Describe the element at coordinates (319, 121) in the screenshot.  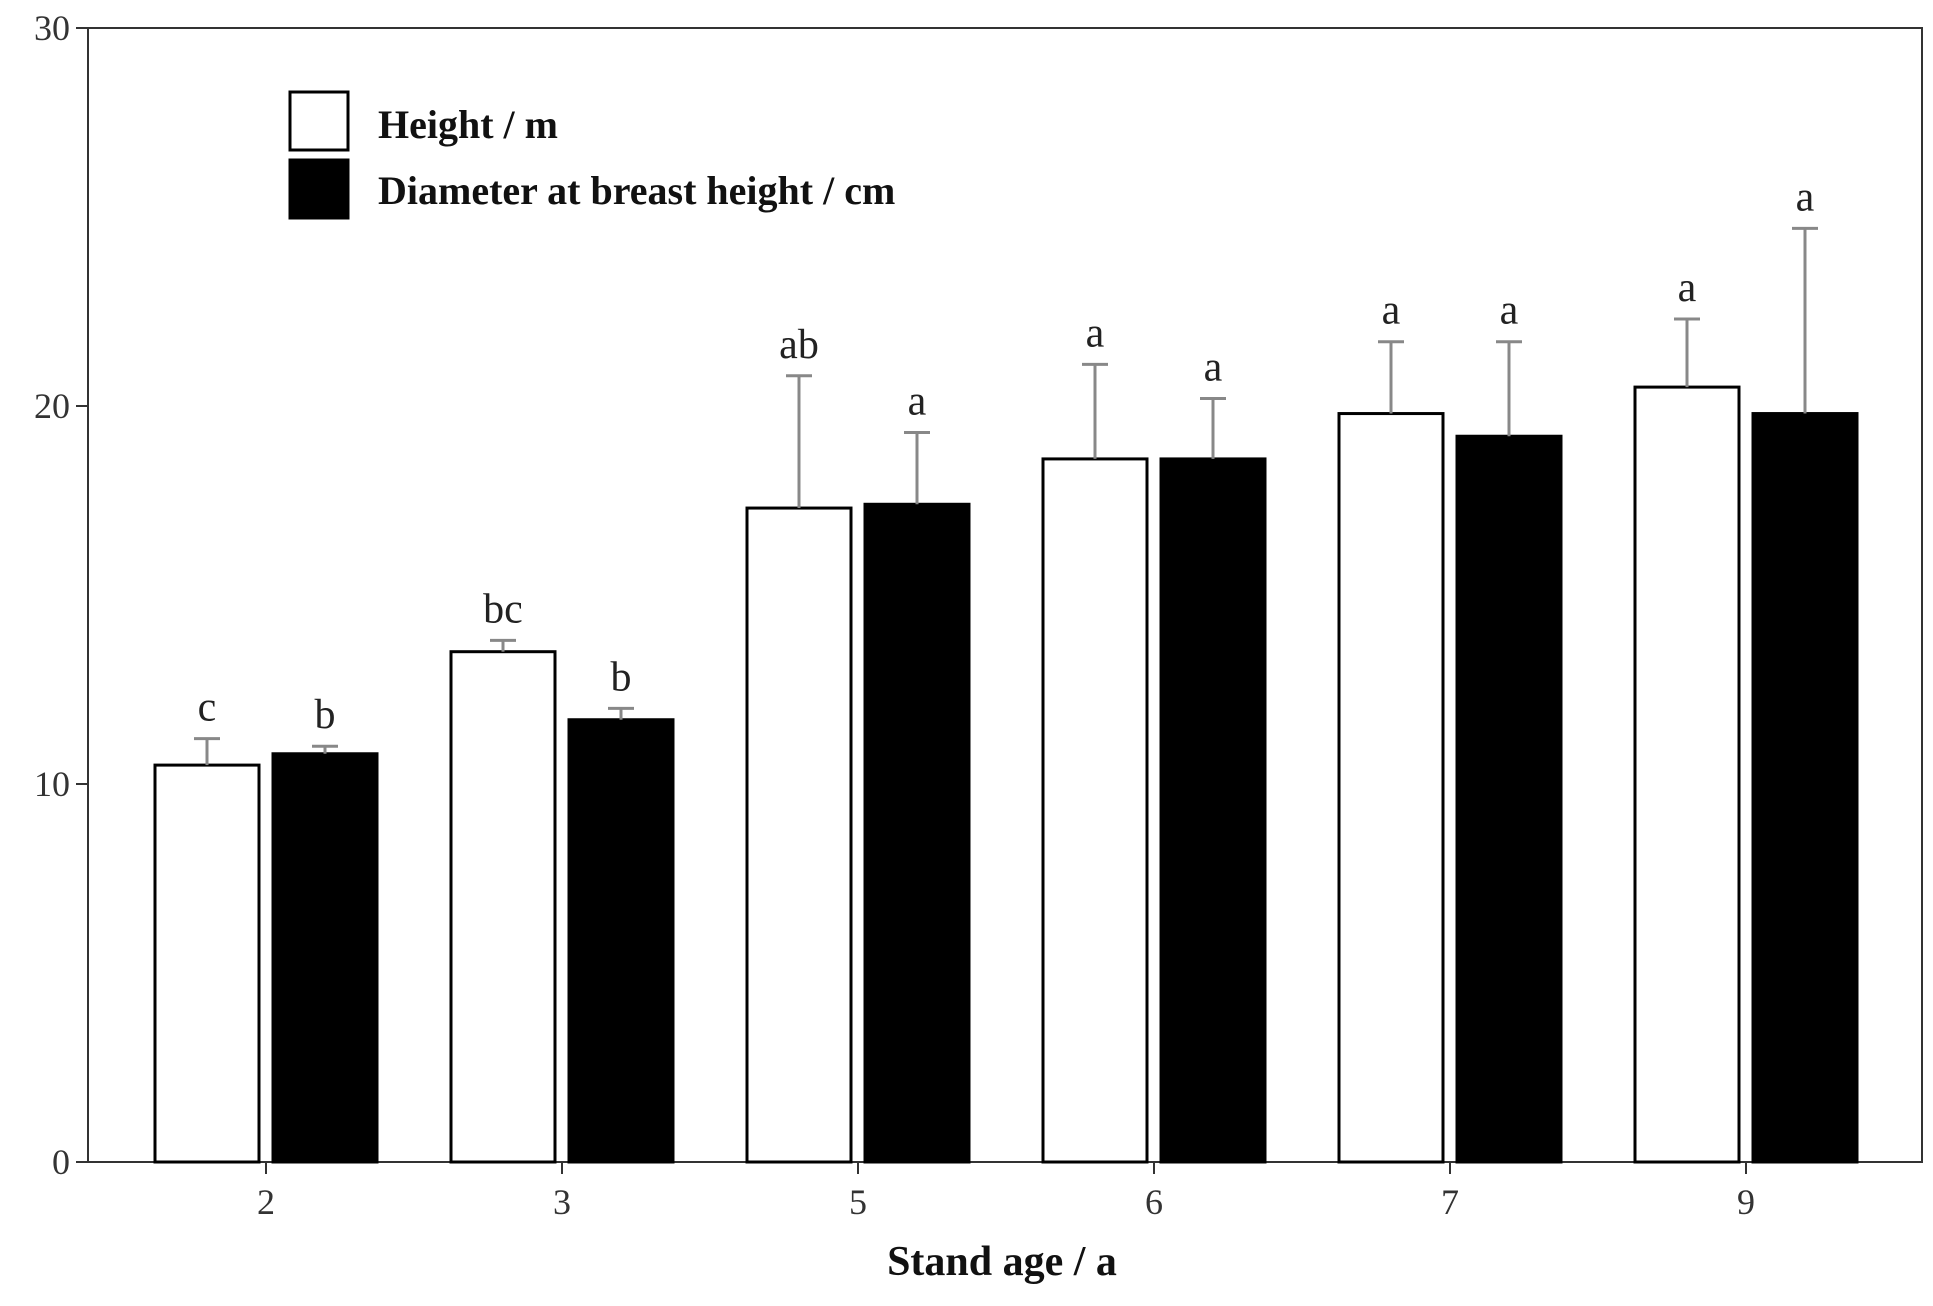
I see `legend-swatch-height` at that location.